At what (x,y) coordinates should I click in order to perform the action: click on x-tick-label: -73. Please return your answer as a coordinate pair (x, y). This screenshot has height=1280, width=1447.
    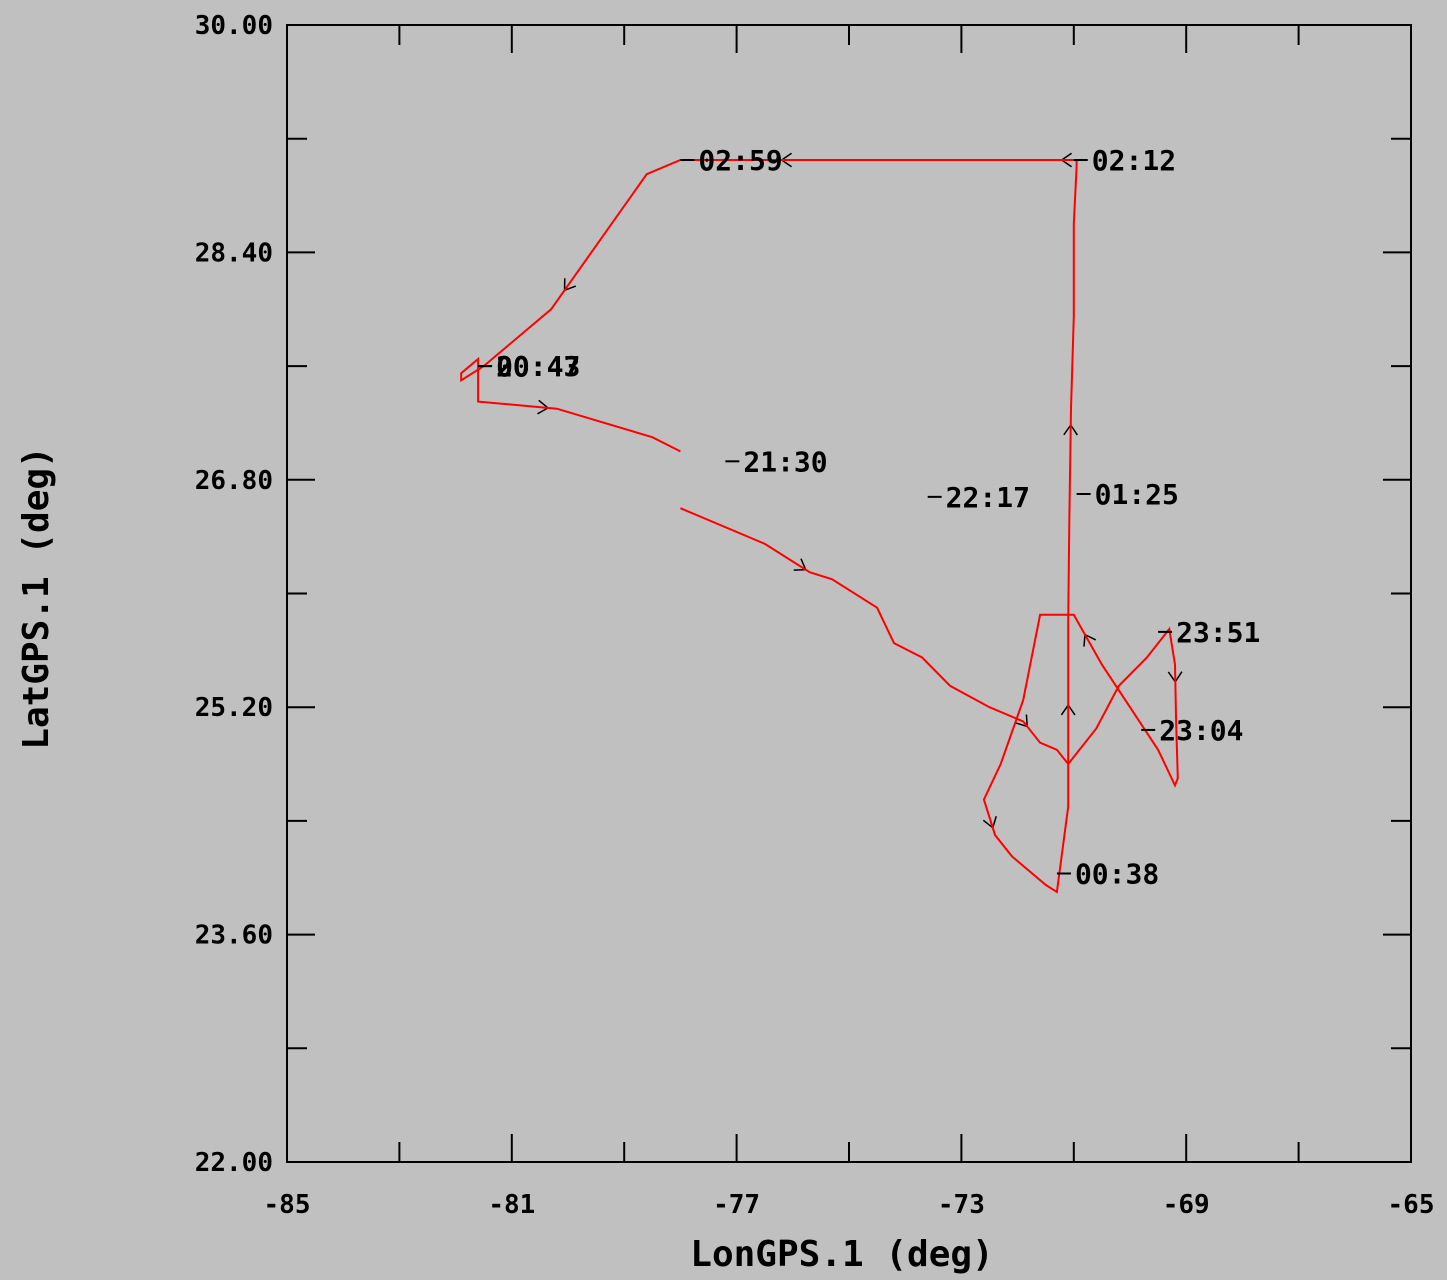
    Looking at the image, I should click on (961, 1205).